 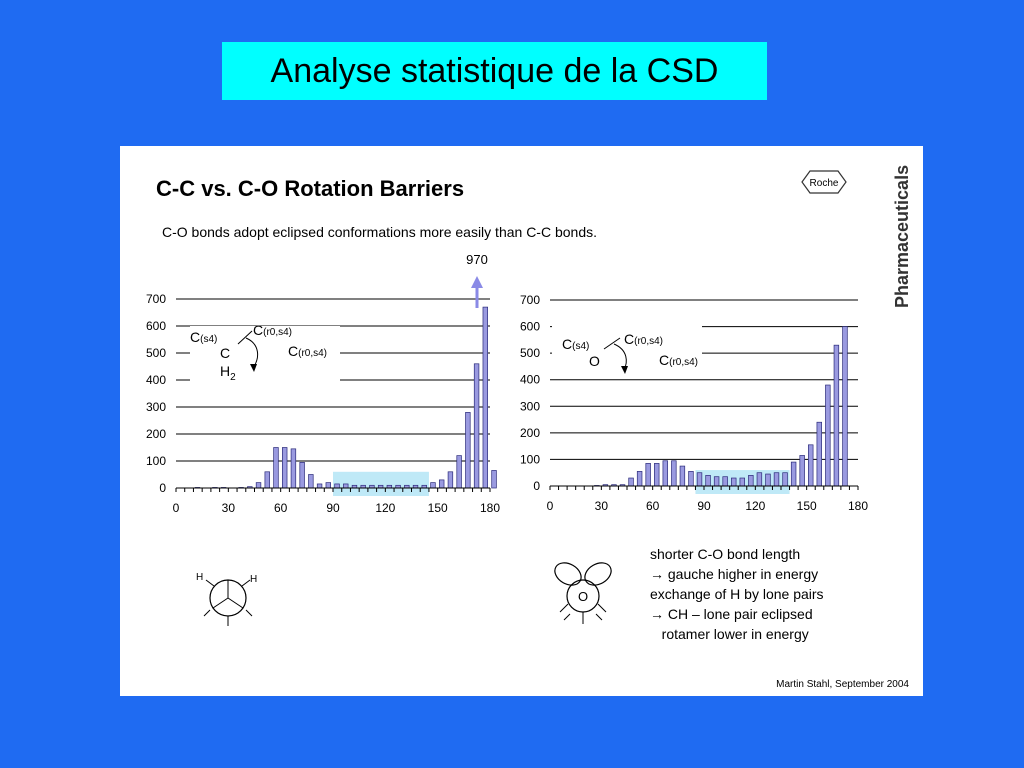 I want to click on cc-molecule: C(s4) C H2 C(r0,s4) C(r0,s4), so click(x=258, y=352).